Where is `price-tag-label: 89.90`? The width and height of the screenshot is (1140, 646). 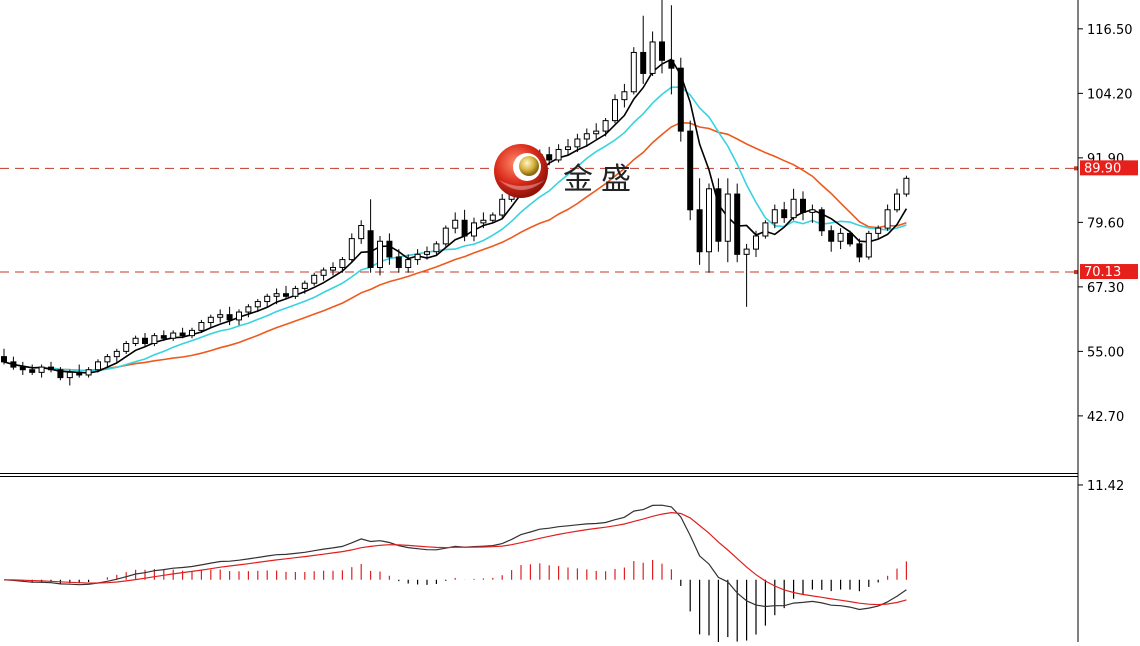
price-tag-label: 89.90 is located at coordinates (1102, 168).